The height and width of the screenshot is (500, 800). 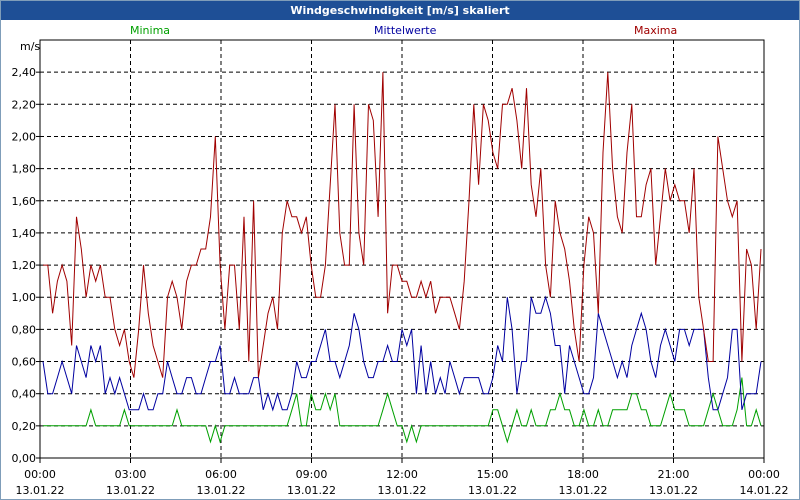 What do you see at coordinates (400, 10) in the screenshot?
I see `chart-title: Windgeschwindigkeit [m/s] skaliert` at bounding box center [400, 10].